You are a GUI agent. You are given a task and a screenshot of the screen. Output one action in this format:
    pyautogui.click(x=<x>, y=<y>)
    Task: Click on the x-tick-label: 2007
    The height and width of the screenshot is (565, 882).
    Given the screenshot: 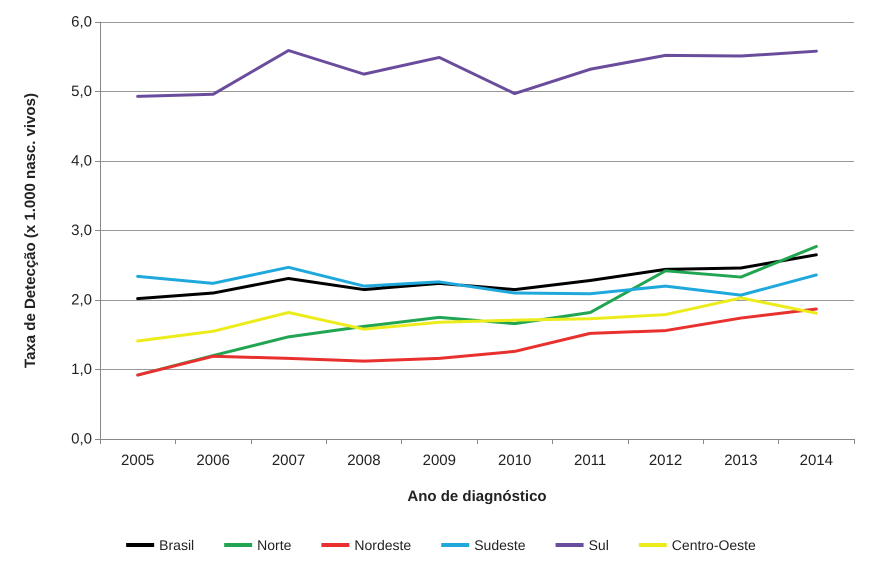 What is the action you would take?
    pyautogui.click(x=289, y=460)
    